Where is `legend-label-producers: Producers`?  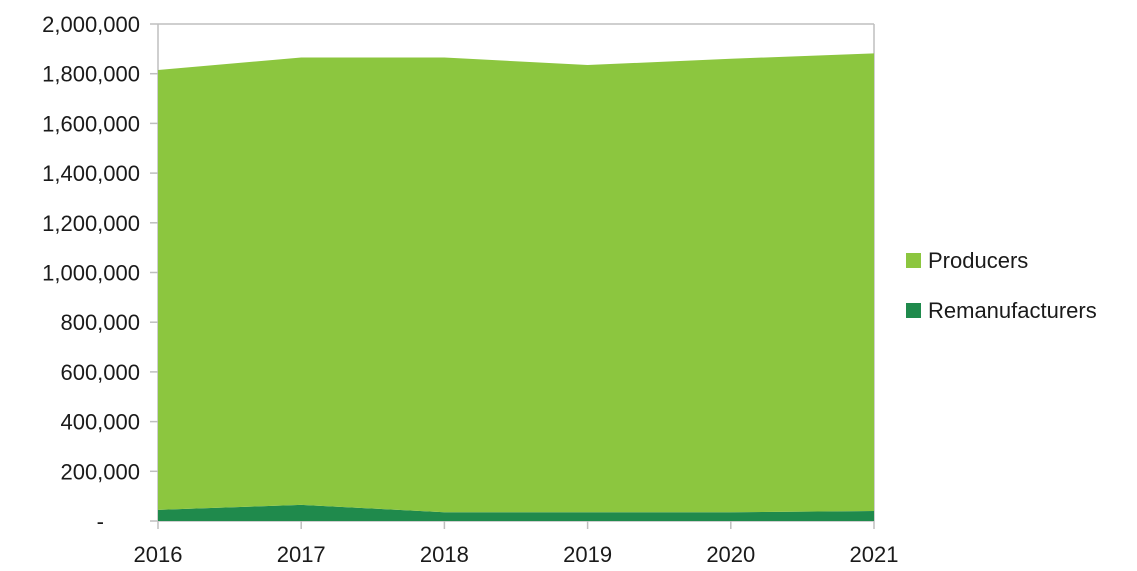
legend-label-producers: Producers is located at coordinates (978, 260).